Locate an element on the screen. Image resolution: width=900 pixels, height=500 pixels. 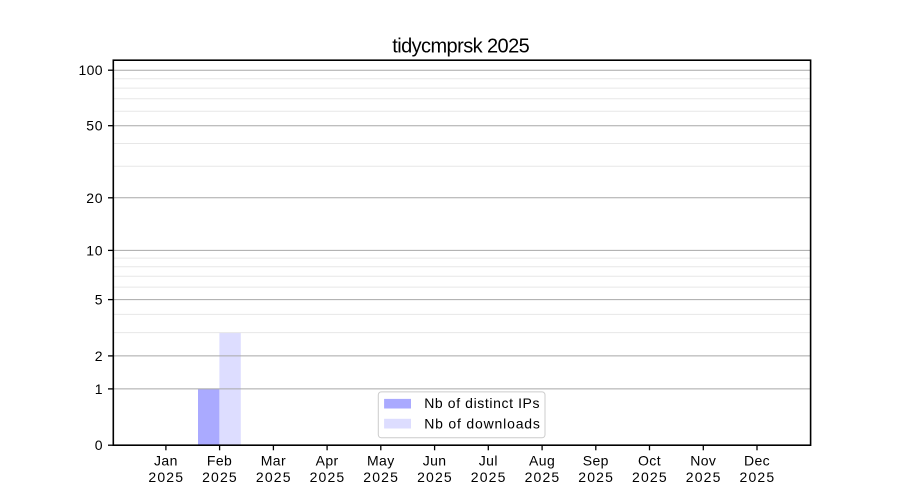
svg-text: Nov is located at coordinates (703, 461).